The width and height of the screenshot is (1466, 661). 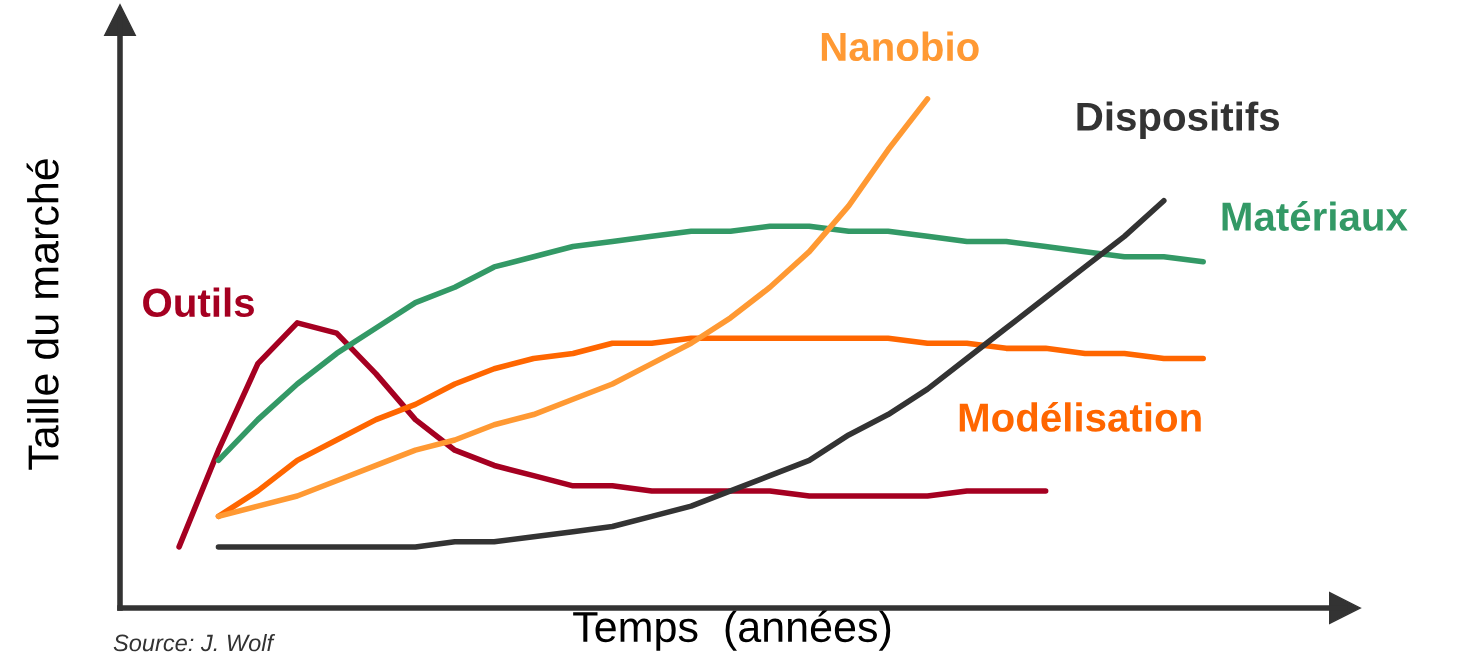 What do you see at coordinates (1178, 120) in the screenshot?
I see `text: Dispositifs` at bounding box center [1178, 120].